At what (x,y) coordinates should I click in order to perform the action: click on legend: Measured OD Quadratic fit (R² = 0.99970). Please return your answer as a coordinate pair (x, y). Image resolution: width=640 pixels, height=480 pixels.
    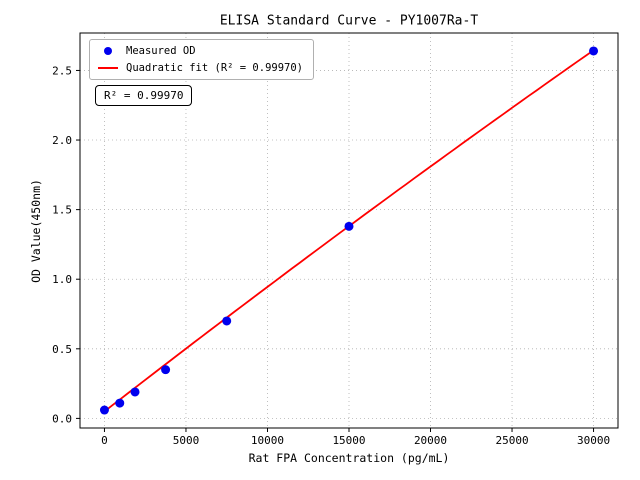
    Looking at the image, I should click on (202, 59).